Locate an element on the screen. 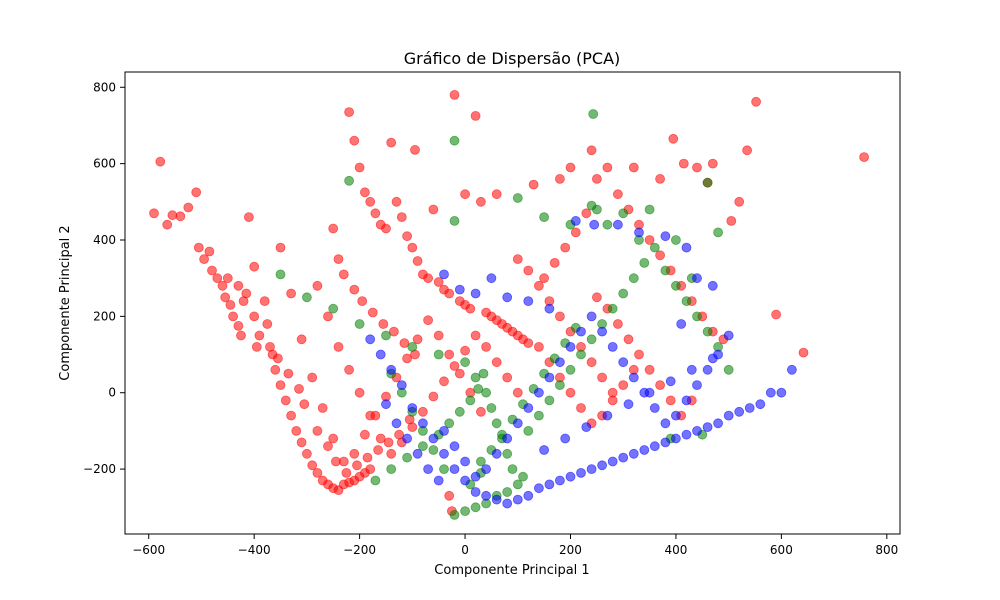  x-axis: −600 −400 −200 0 200 400 600 800 is located at coordinates (515, 545).